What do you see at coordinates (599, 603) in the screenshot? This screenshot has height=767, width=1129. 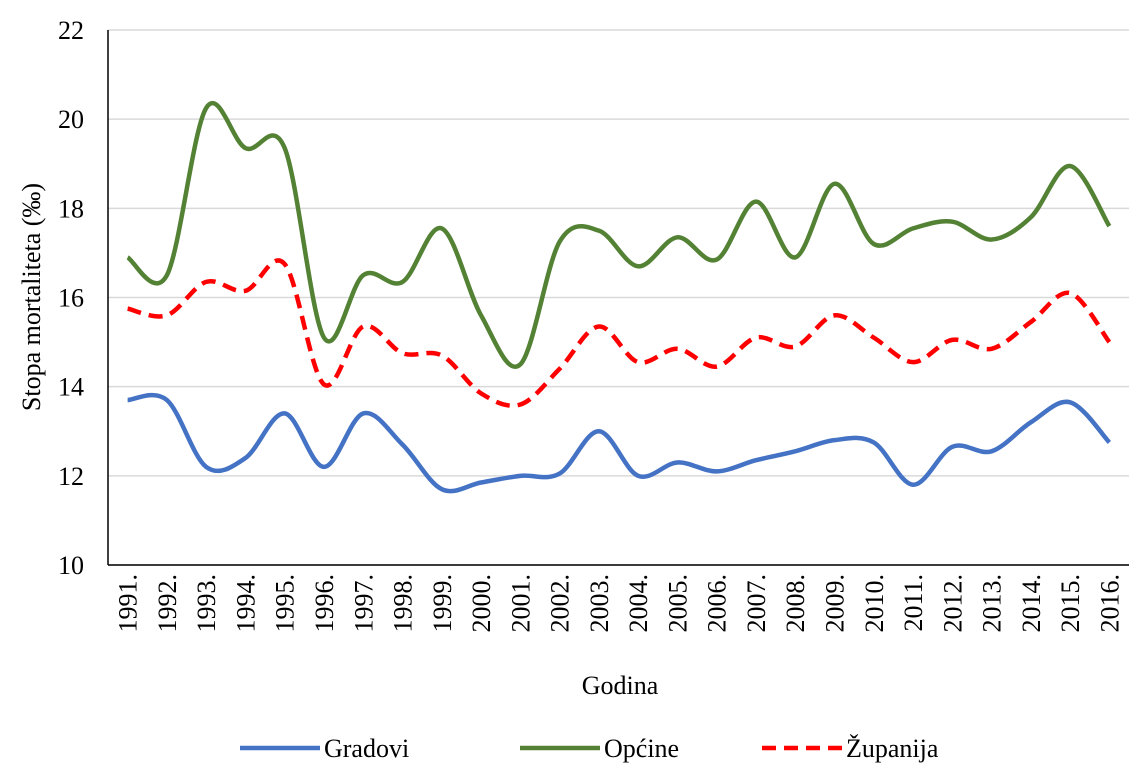 I see `x-tick-label: 2003.` at bounding box center [599, 603].